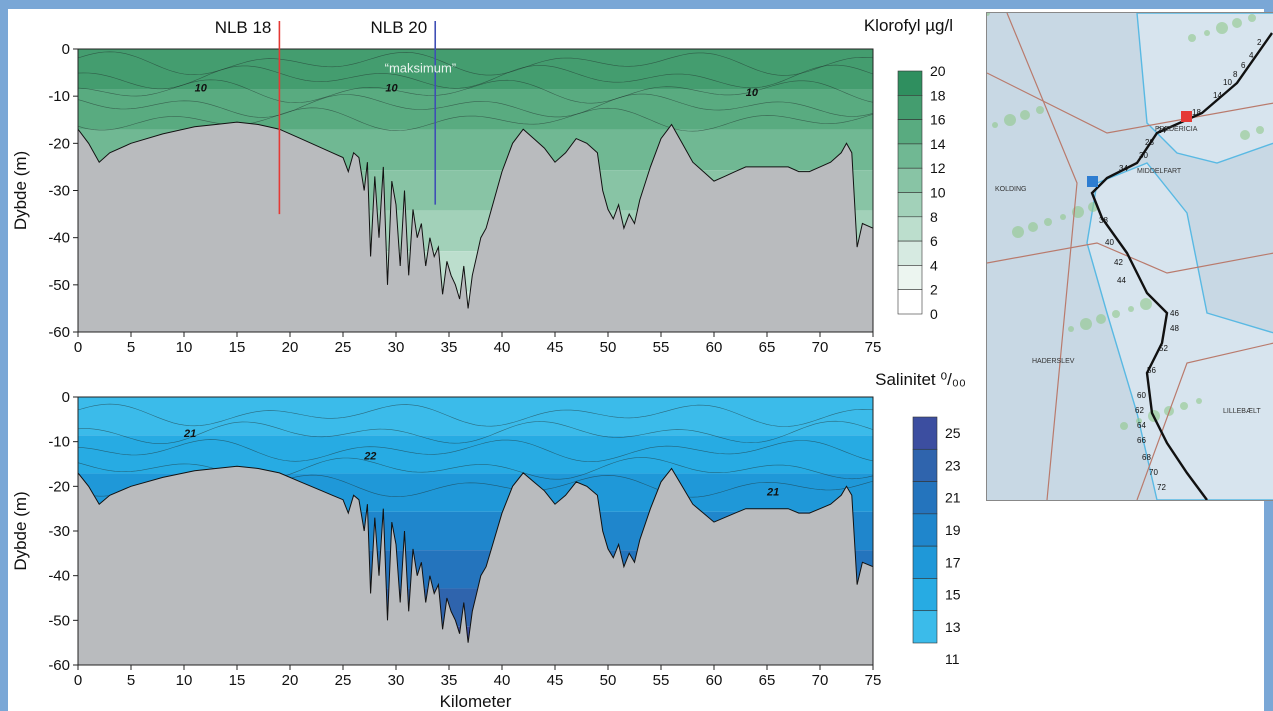 The height and width of the screenshot is (711, 1273). What do you see at coordinates (1174, 313) in the screenshot?
I see `route-km-label: 46` at bounding box center [1174, 313].